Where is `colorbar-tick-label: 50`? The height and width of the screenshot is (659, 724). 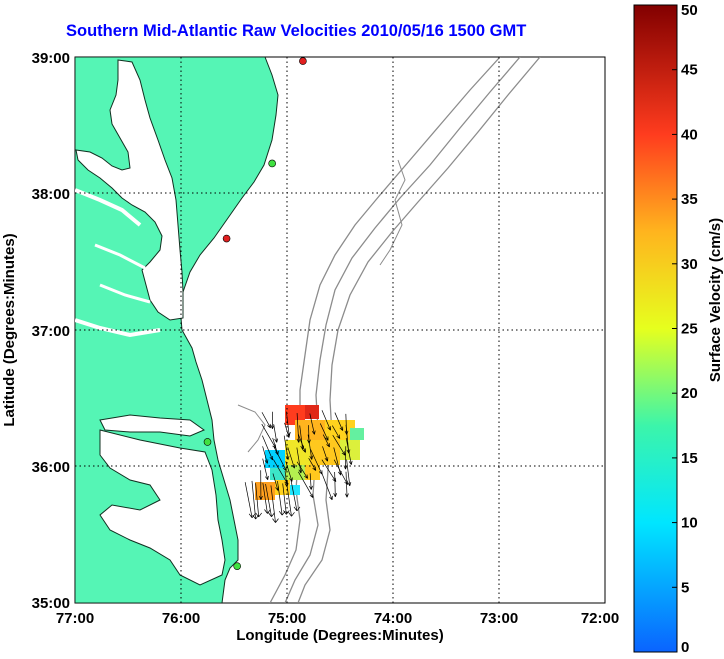 colorbar-tick-label: 50 is located at coordinates (689, 10).